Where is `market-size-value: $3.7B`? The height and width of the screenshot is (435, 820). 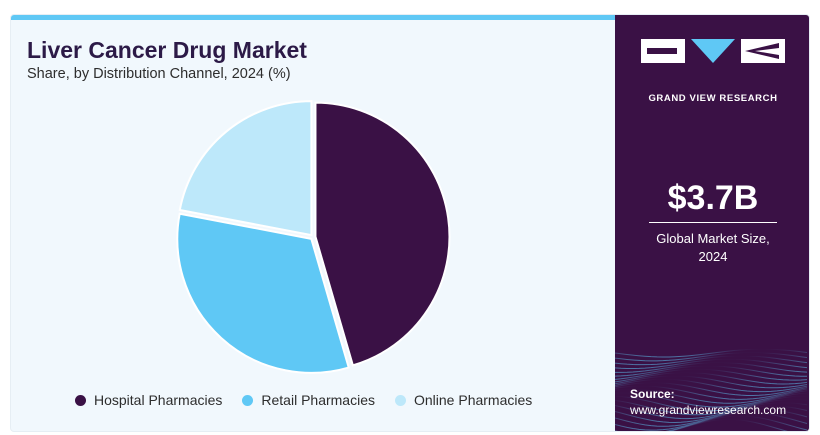 market-size-value: $3.7B is located at coordinates (713, 198).